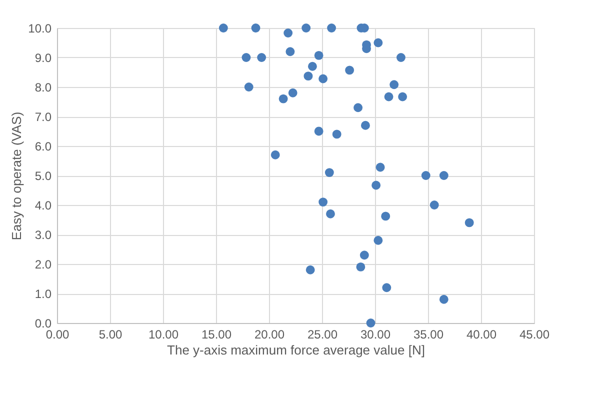 The width and height of the screenshot is (614, 403). Describe the element at coordinates (43, 323) in the screenshot. I see `y-tick-label: 0.0` at that location.